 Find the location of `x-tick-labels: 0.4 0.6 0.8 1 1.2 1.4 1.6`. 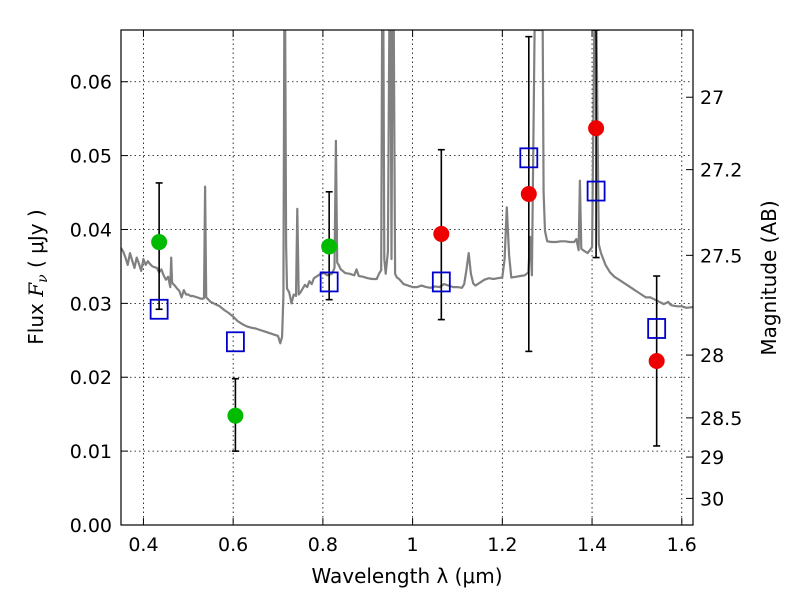

x-tick-labels: 0.4 0.6 0.8 1 1.2 1.4 1.6 is located at coordinates (412, 545).